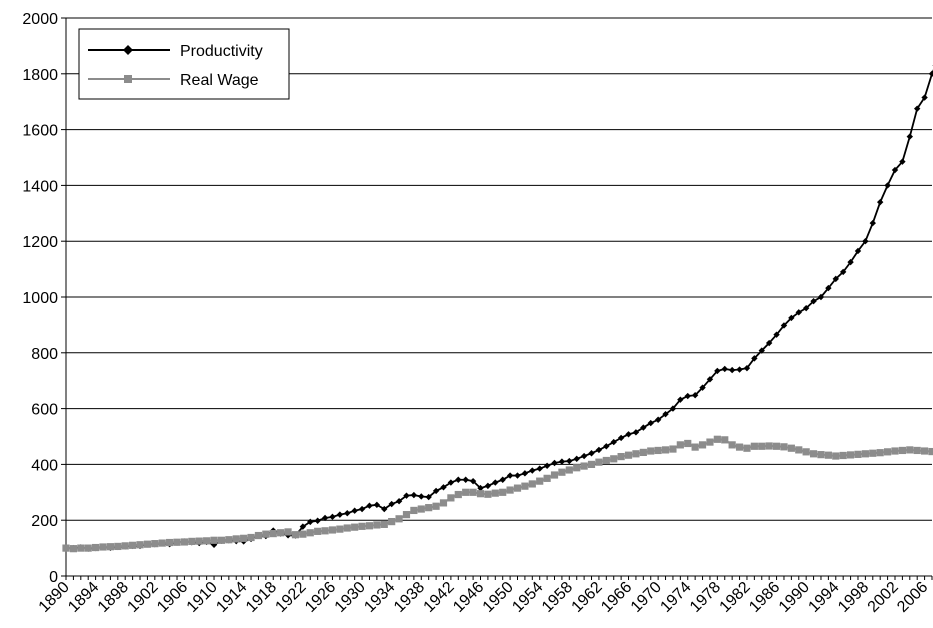  Describe the element at coordinates (527, 597) in the screenshot. I see `x-tick-label: 1954` at that location.